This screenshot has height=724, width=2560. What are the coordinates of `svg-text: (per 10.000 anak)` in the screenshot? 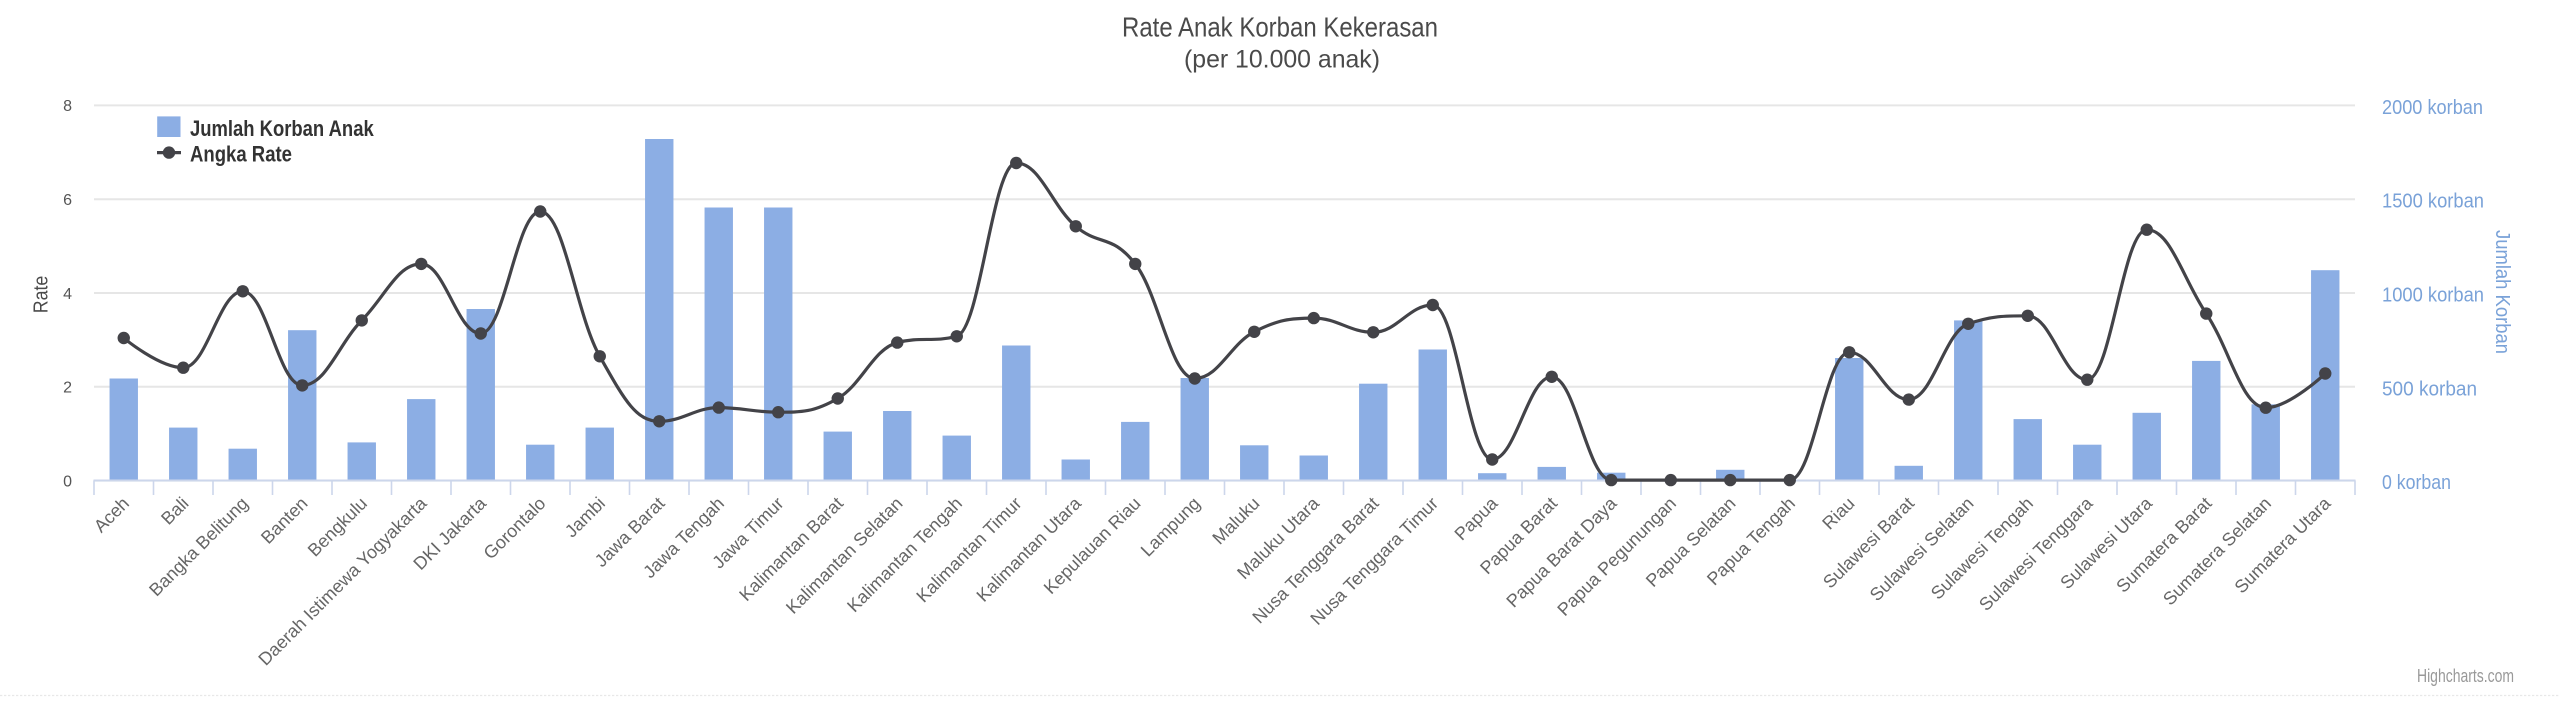 It's located at (1282, 60).